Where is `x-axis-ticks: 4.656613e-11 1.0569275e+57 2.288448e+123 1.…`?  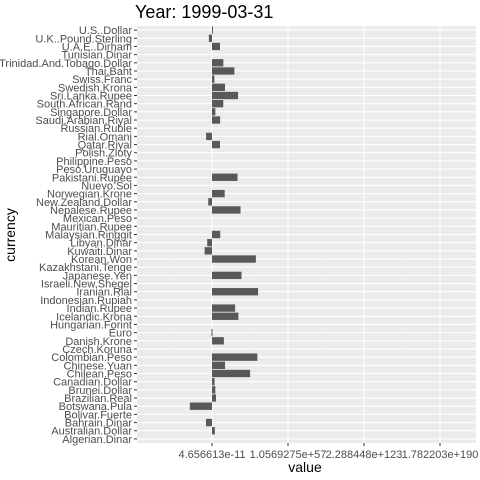
x-axis-ticks: 4.656613e-11 1.0569275e+57 2.288448e+123 1.… is located at coordinates (328, 452).